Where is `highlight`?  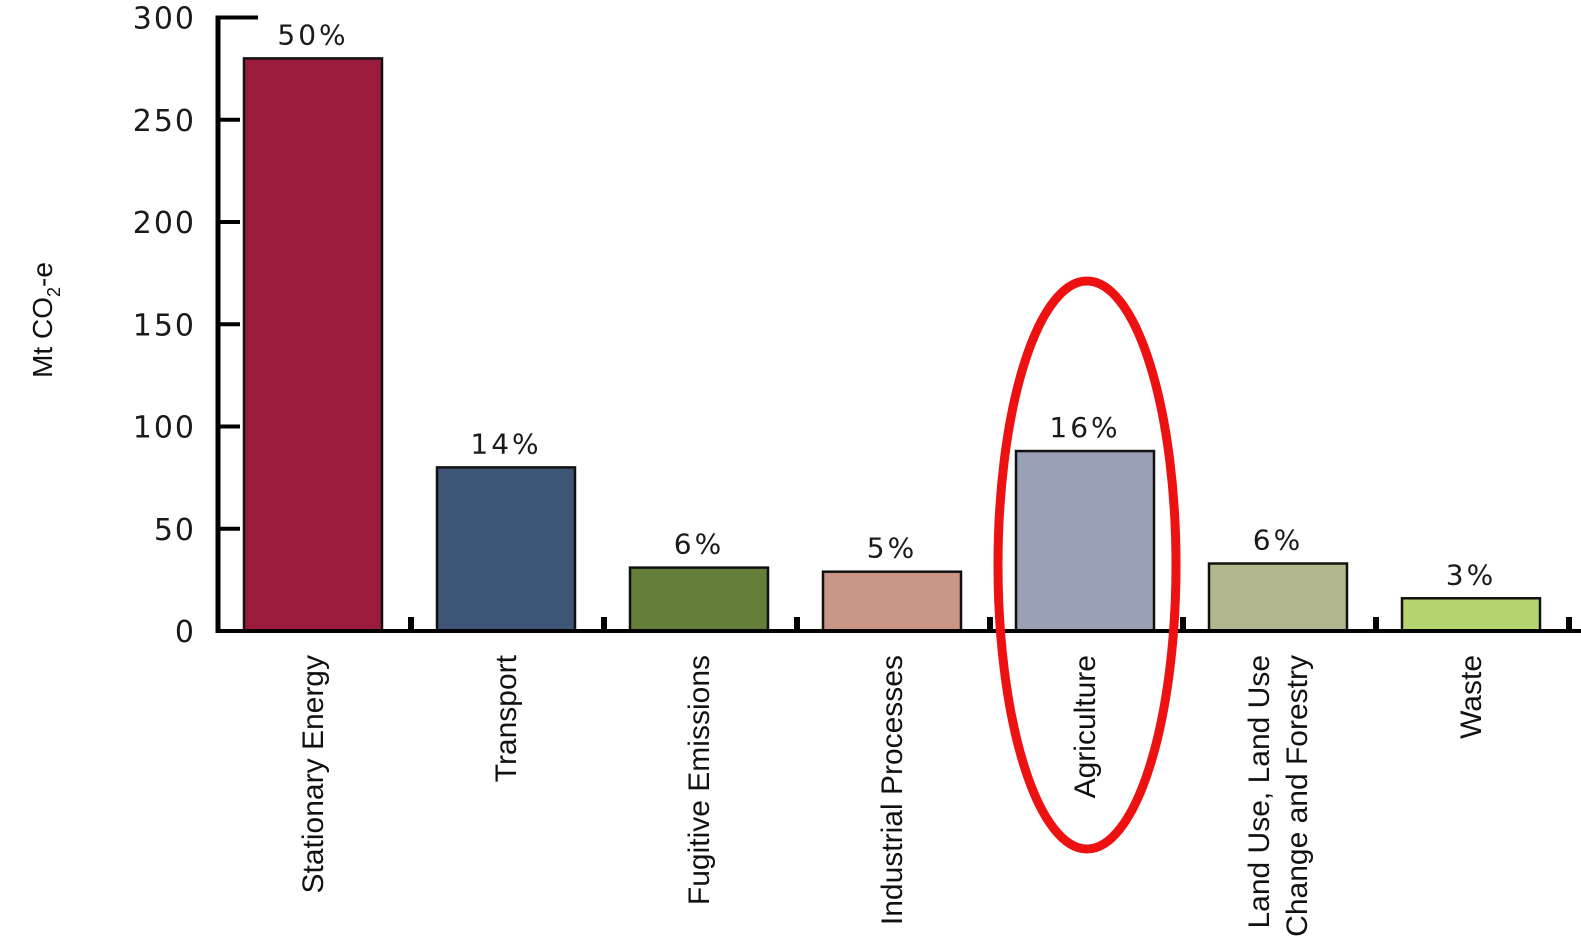 highlight is located at coordinates (1087, 565).